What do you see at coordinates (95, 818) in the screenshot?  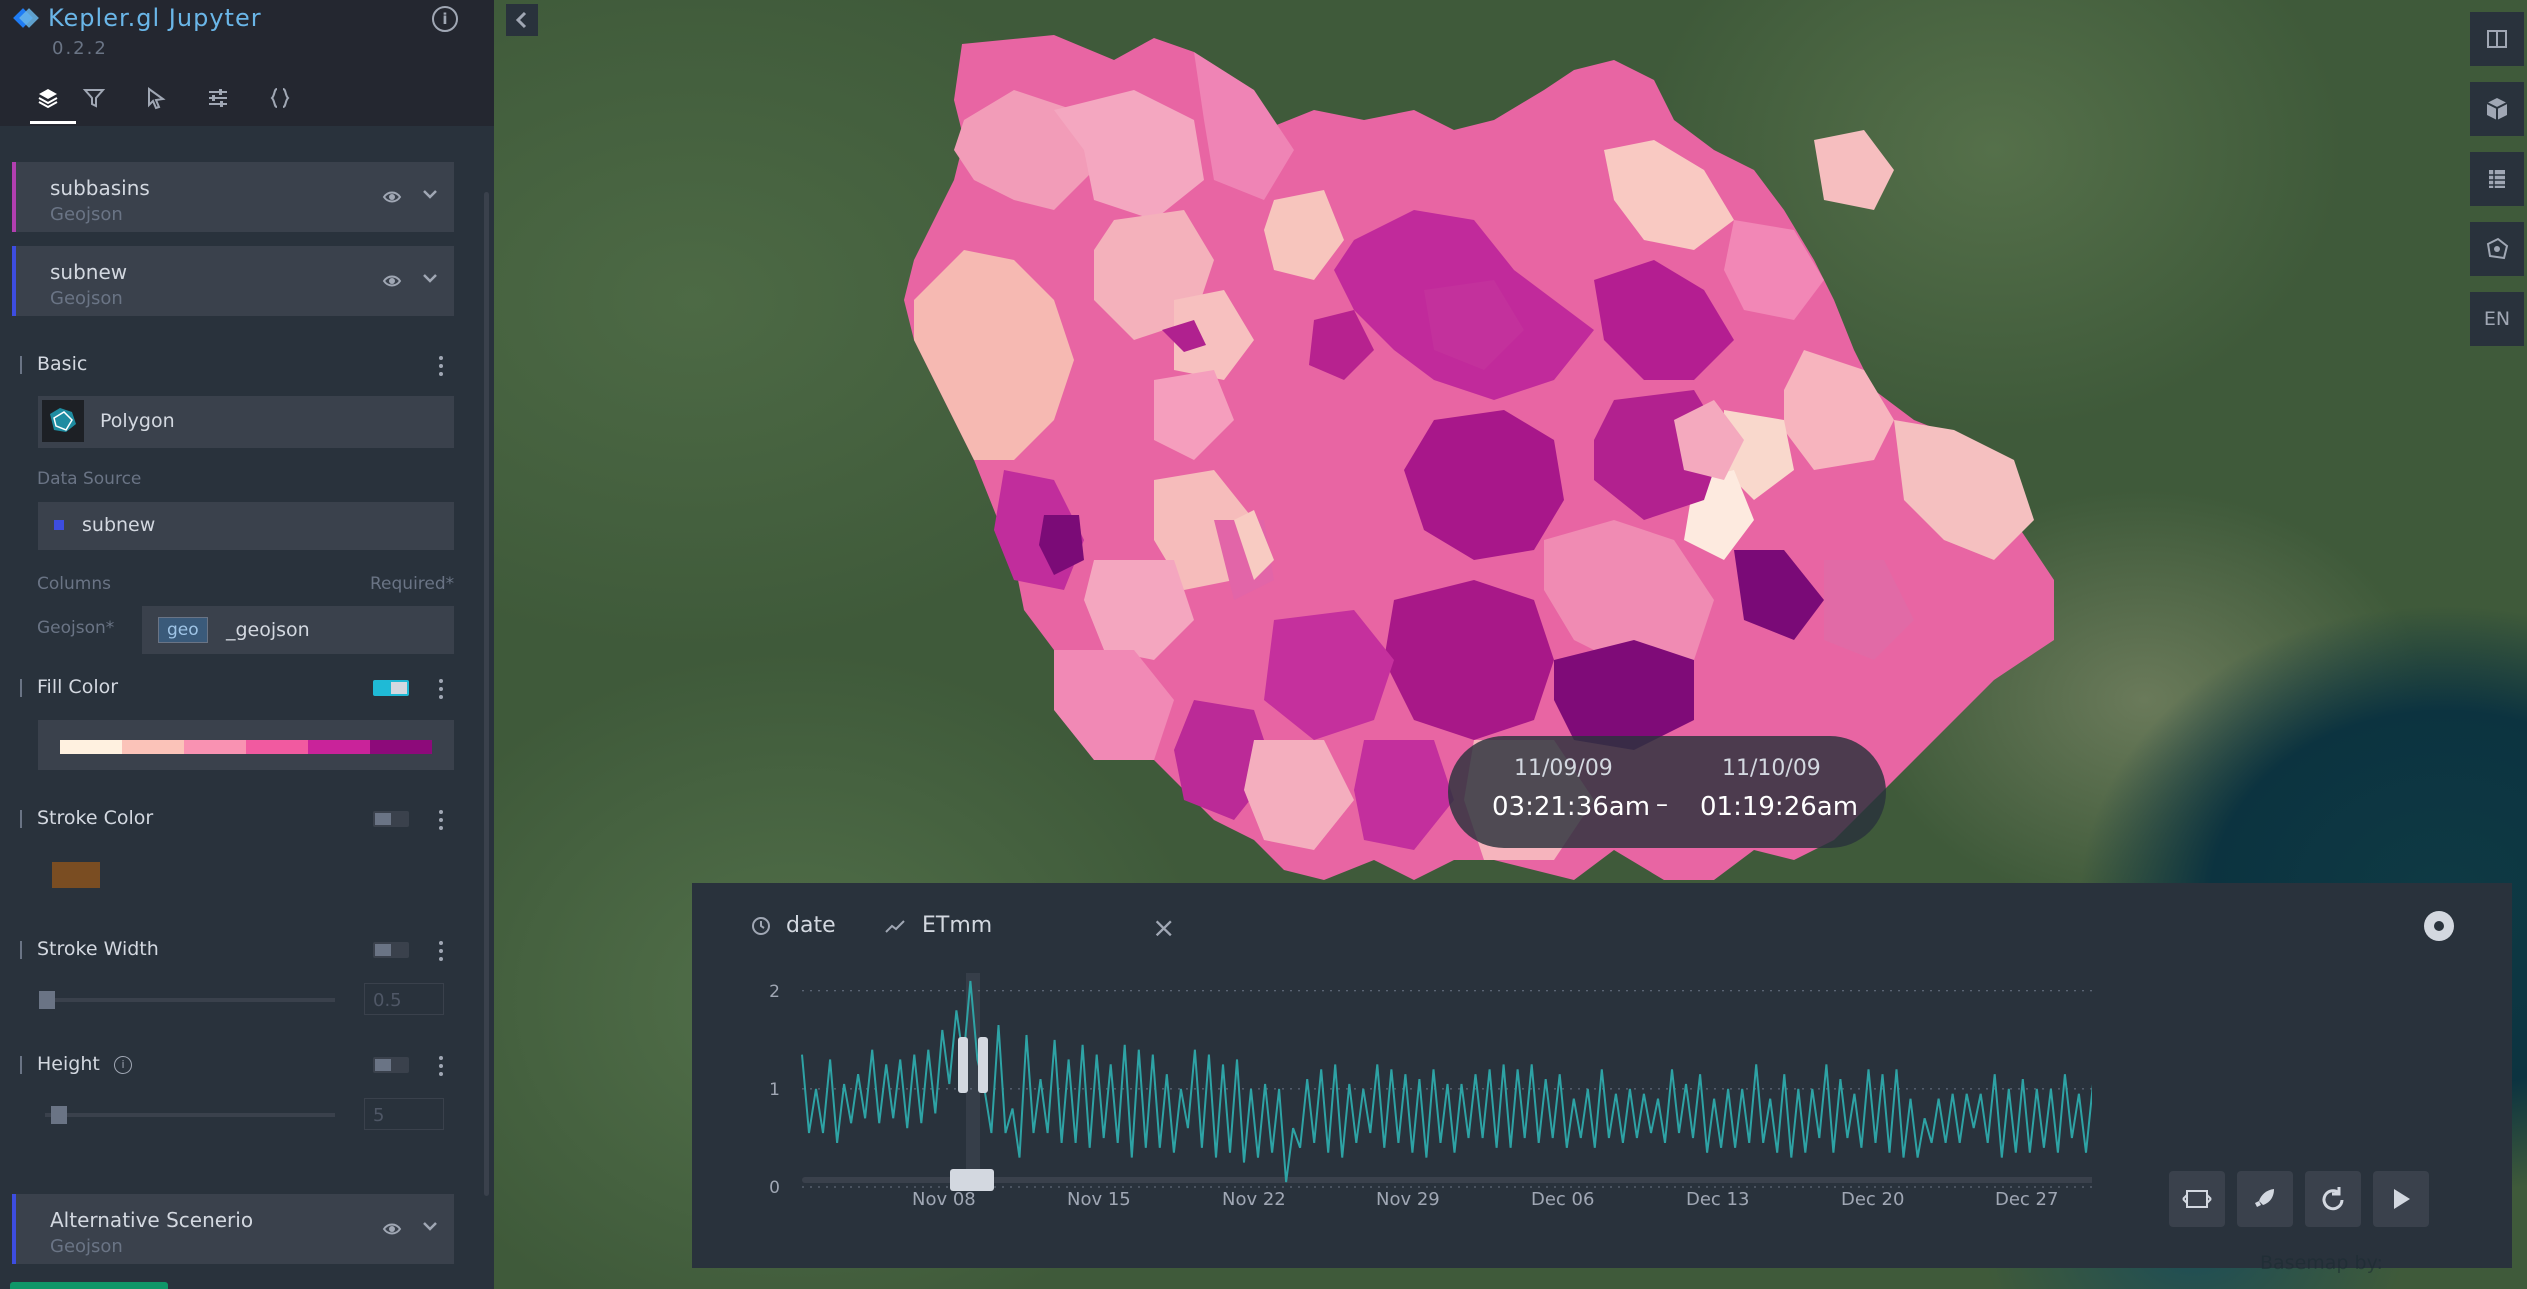 I see `stroke-color-label: Stroke Color` at bounding box center [95, 818].